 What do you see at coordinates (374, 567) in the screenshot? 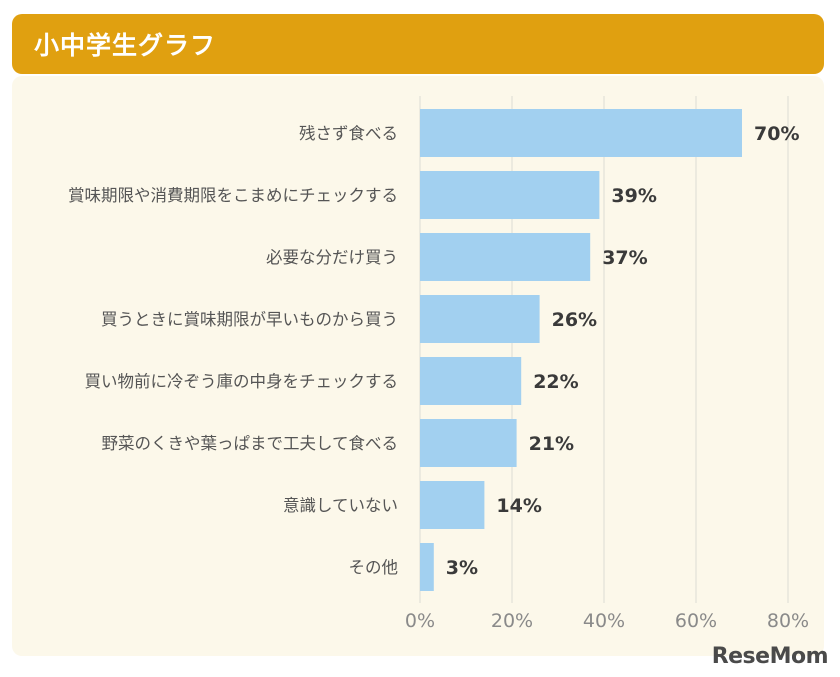
I see `category-label: その他` at bounding box center [374, 567].